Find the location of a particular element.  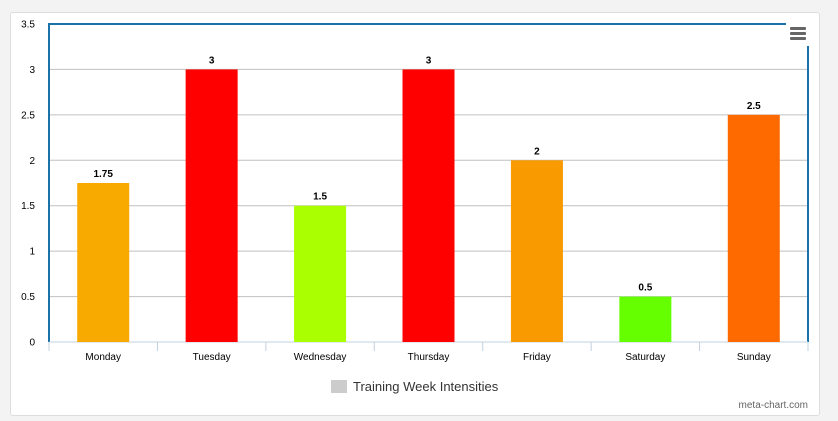

y-tick-label: 1.5 is located at coordinates (28, 206).